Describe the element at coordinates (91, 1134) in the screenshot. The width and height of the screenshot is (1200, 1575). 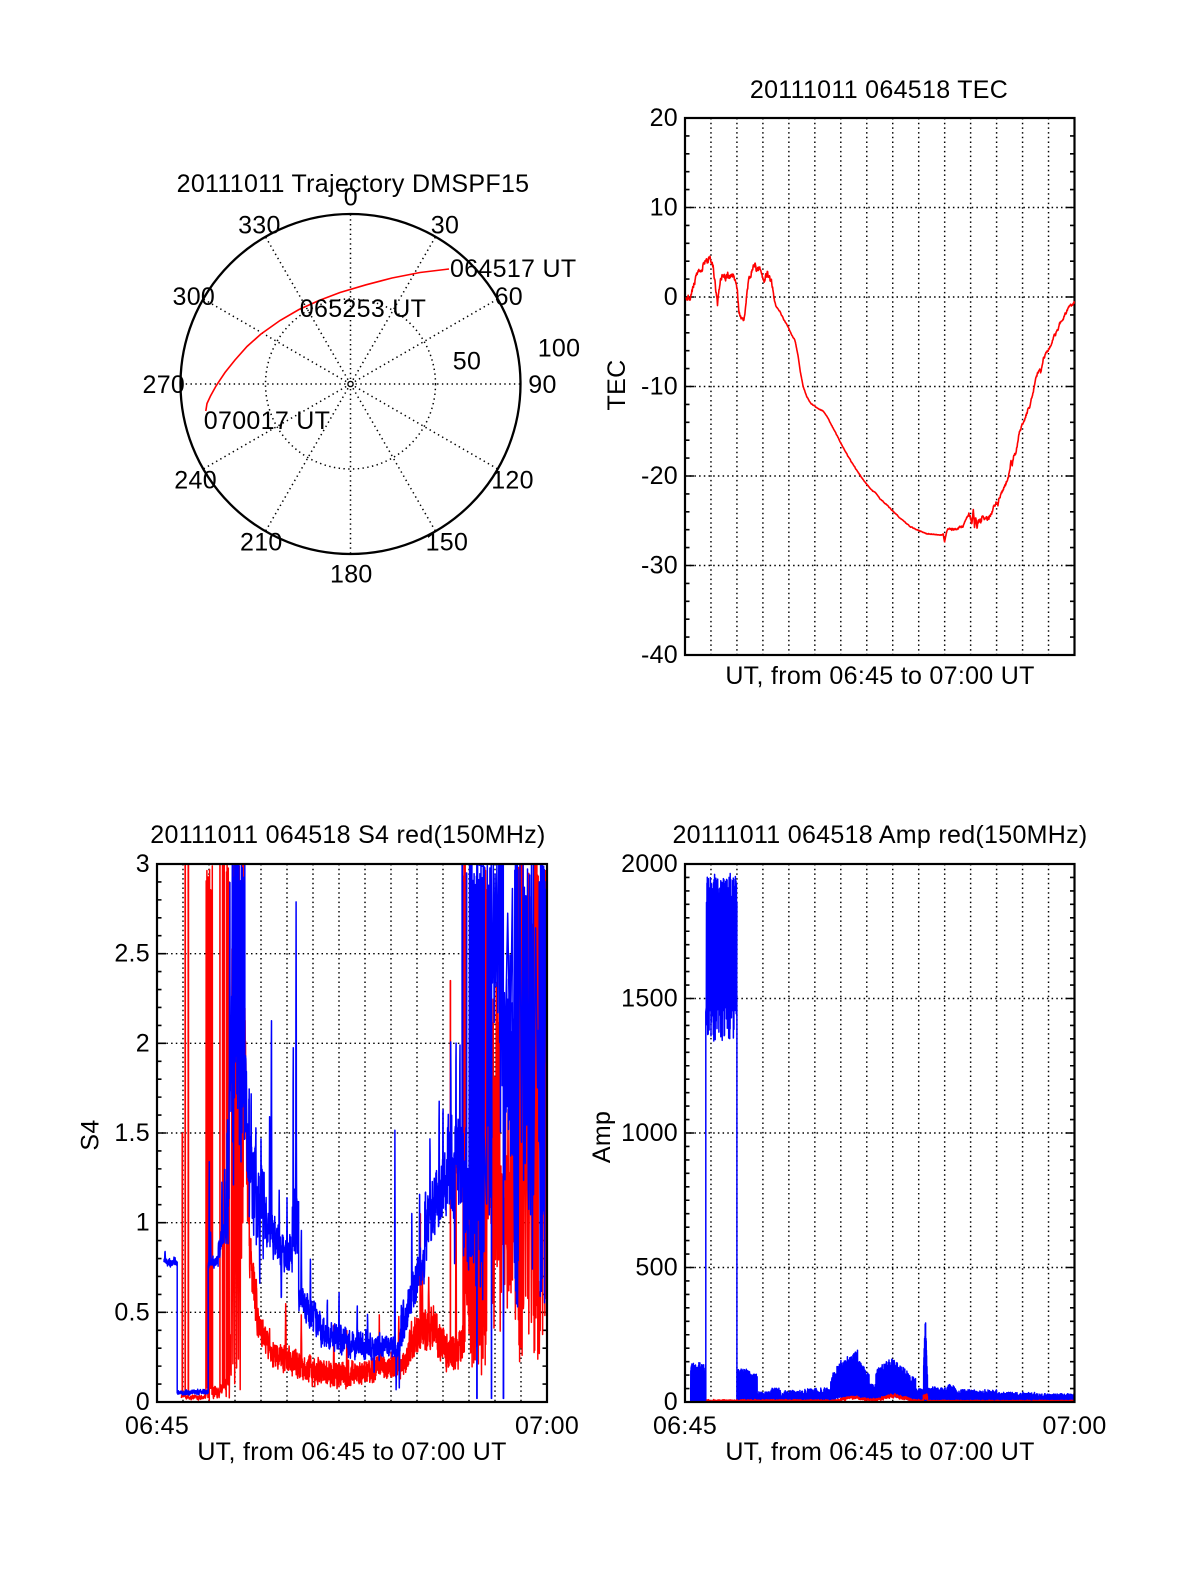
I see `svg-text: S4` at that location.